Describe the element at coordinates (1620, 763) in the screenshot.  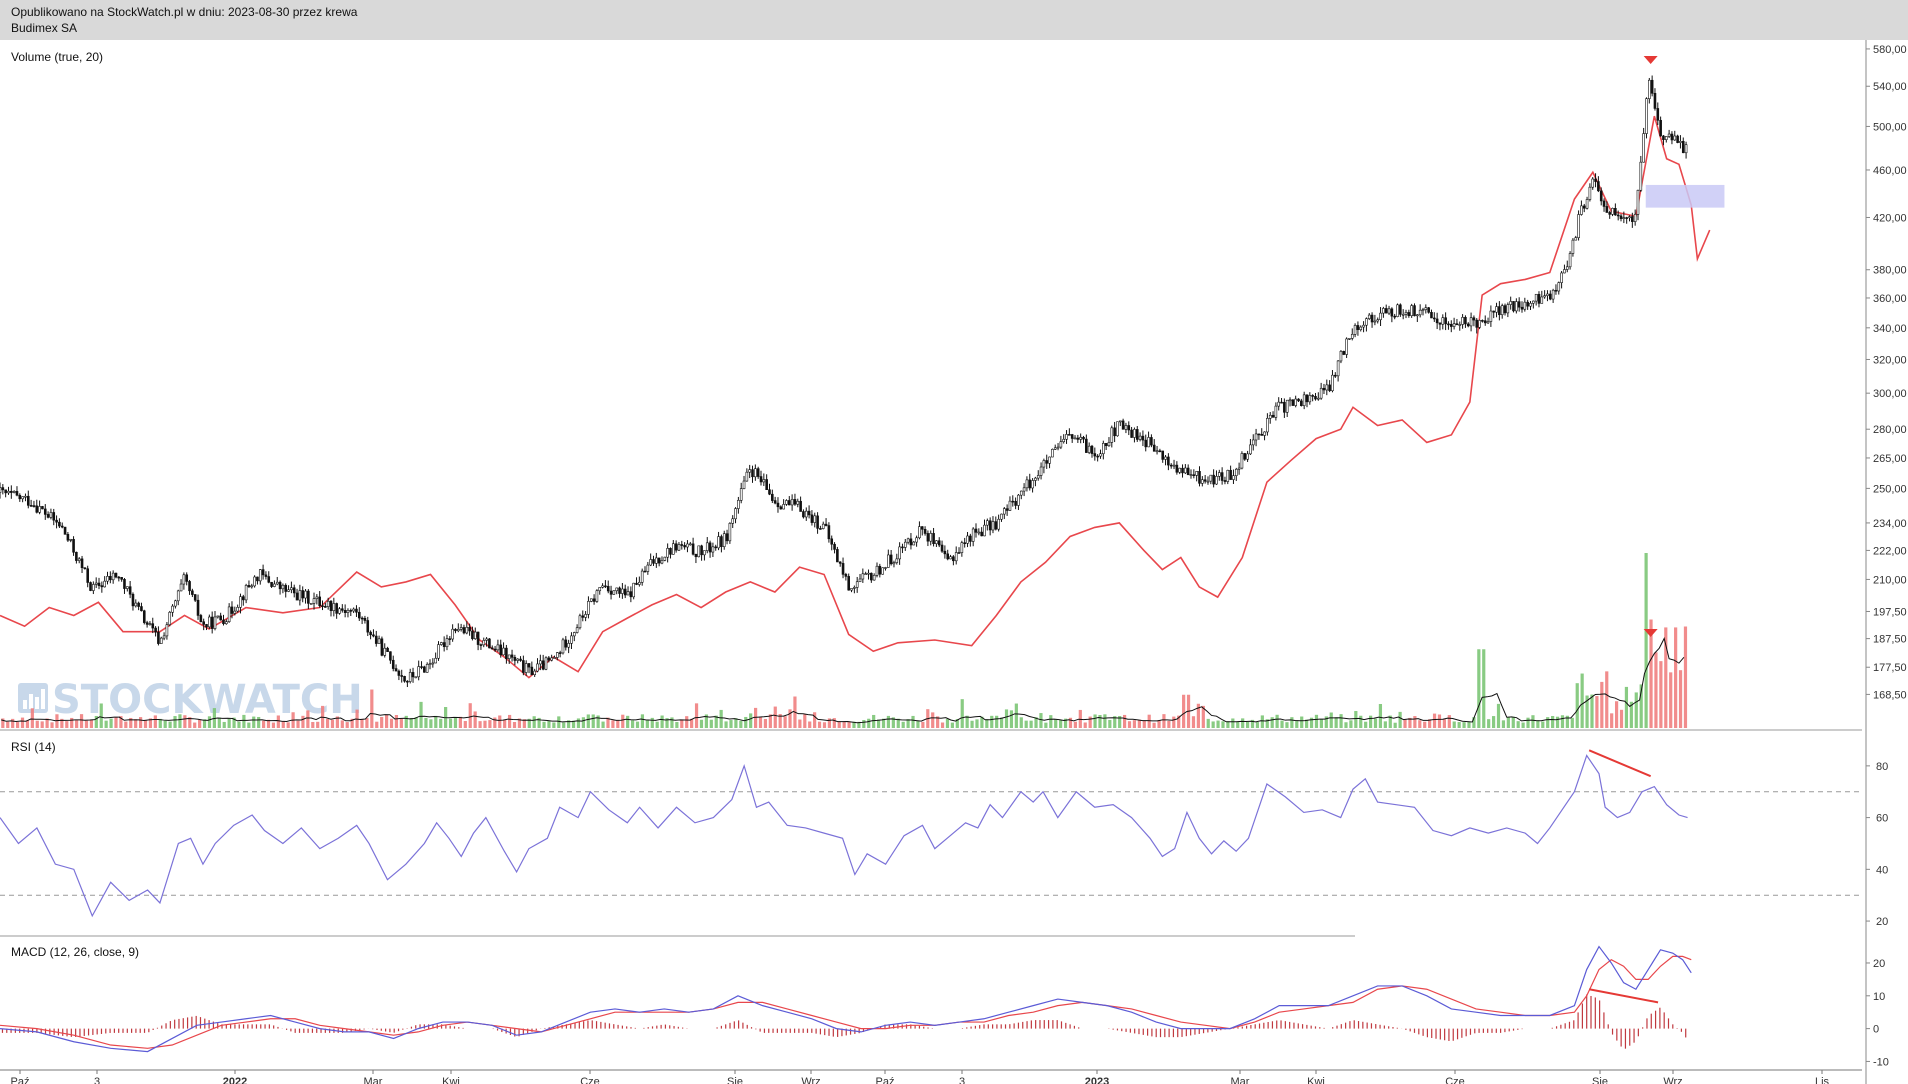
I see `rsi-divergence-line` at that location.